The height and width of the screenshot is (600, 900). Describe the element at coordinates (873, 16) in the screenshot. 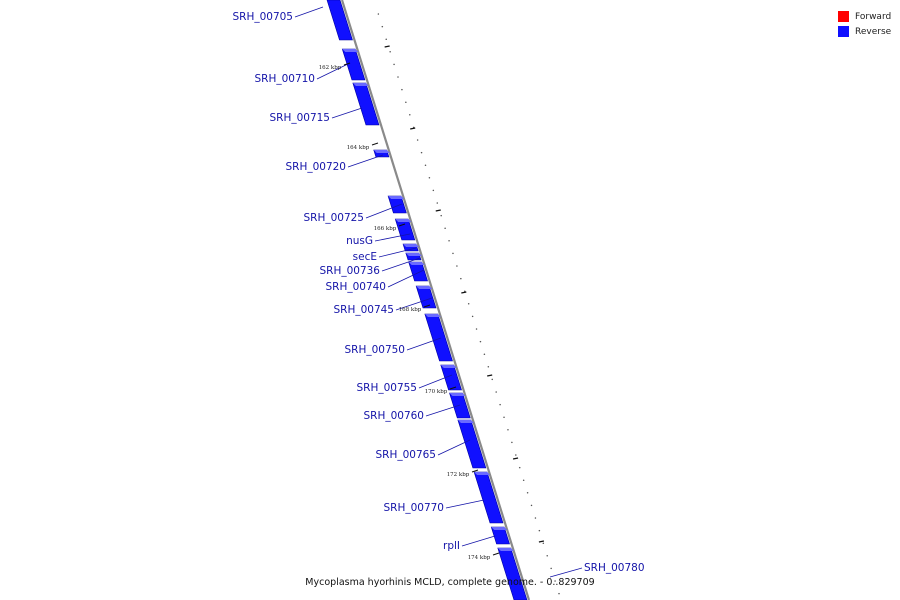

I see `forward-label: Forward` at that location.